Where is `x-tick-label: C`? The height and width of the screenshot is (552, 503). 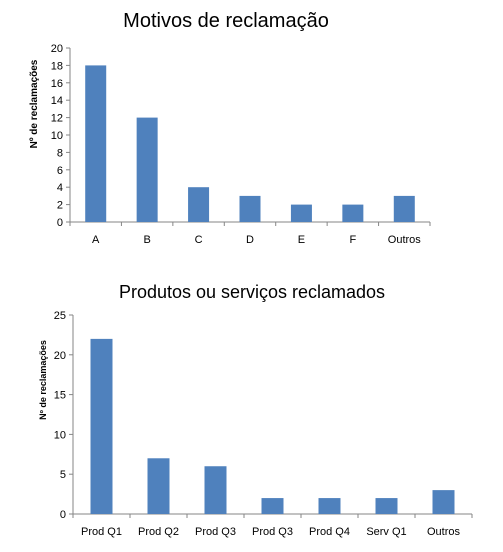 x-tick-label: C is located at coordinates (199, 240).